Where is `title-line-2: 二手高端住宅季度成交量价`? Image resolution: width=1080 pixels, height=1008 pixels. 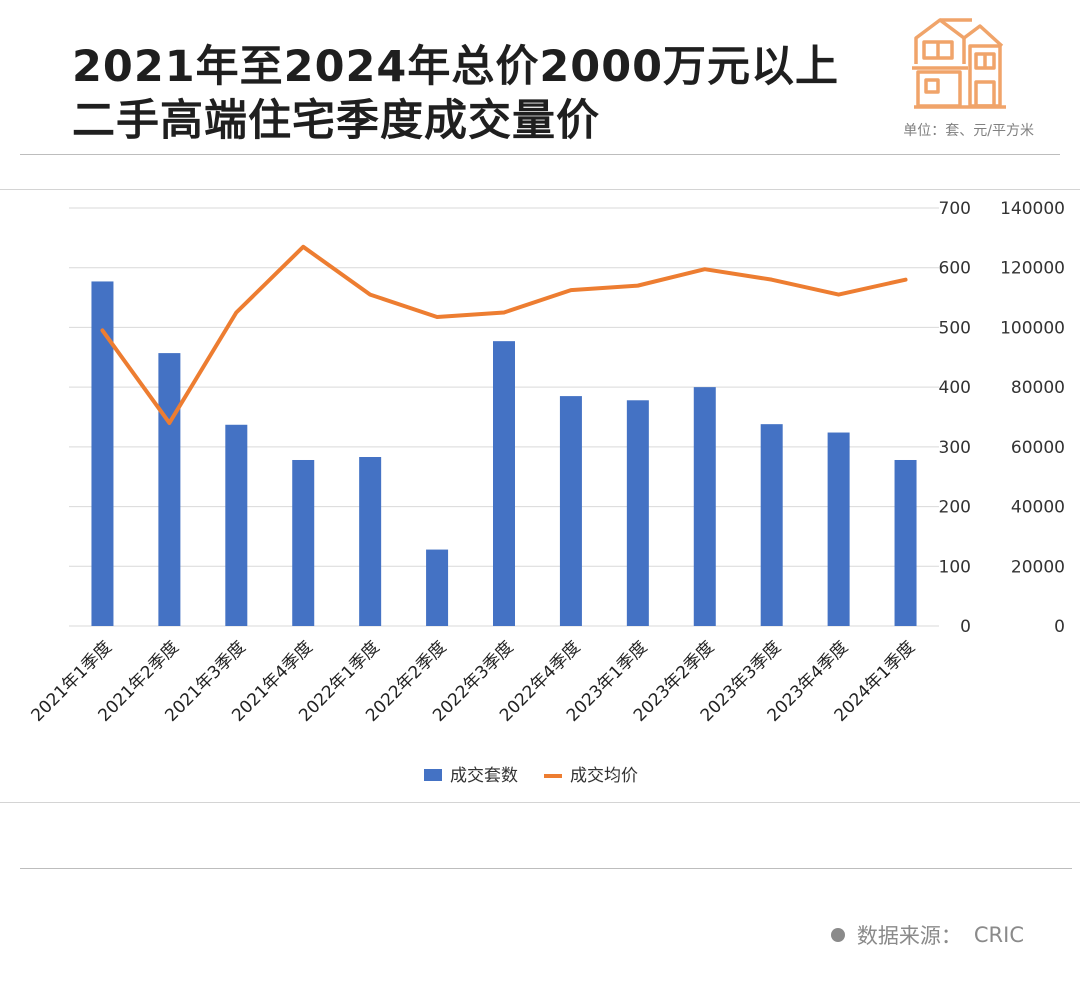
title-line-2: 二手高端住宅季度成交量价 is located at coordinates (336, 121).